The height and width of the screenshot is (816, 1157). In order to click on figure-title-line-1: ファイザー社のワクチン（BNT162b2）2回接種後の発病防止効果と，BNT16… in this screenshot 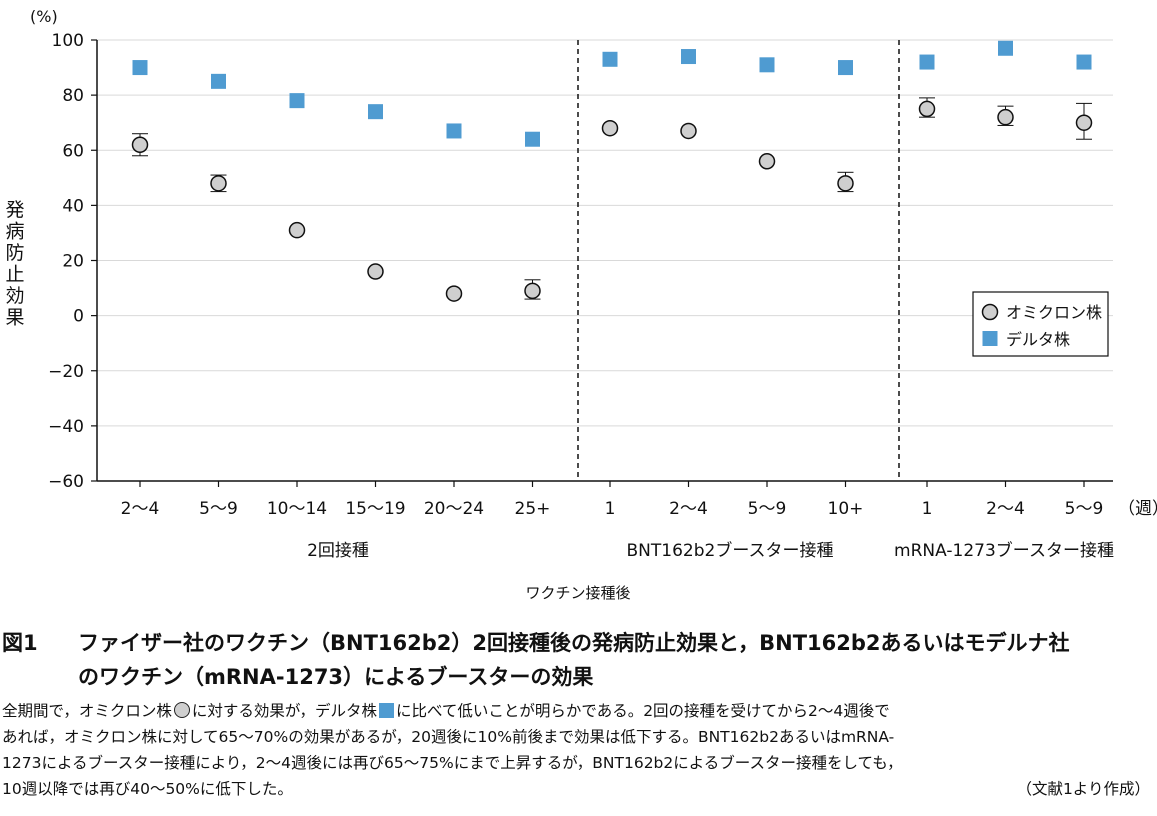, I will do `click(574, 643)`.